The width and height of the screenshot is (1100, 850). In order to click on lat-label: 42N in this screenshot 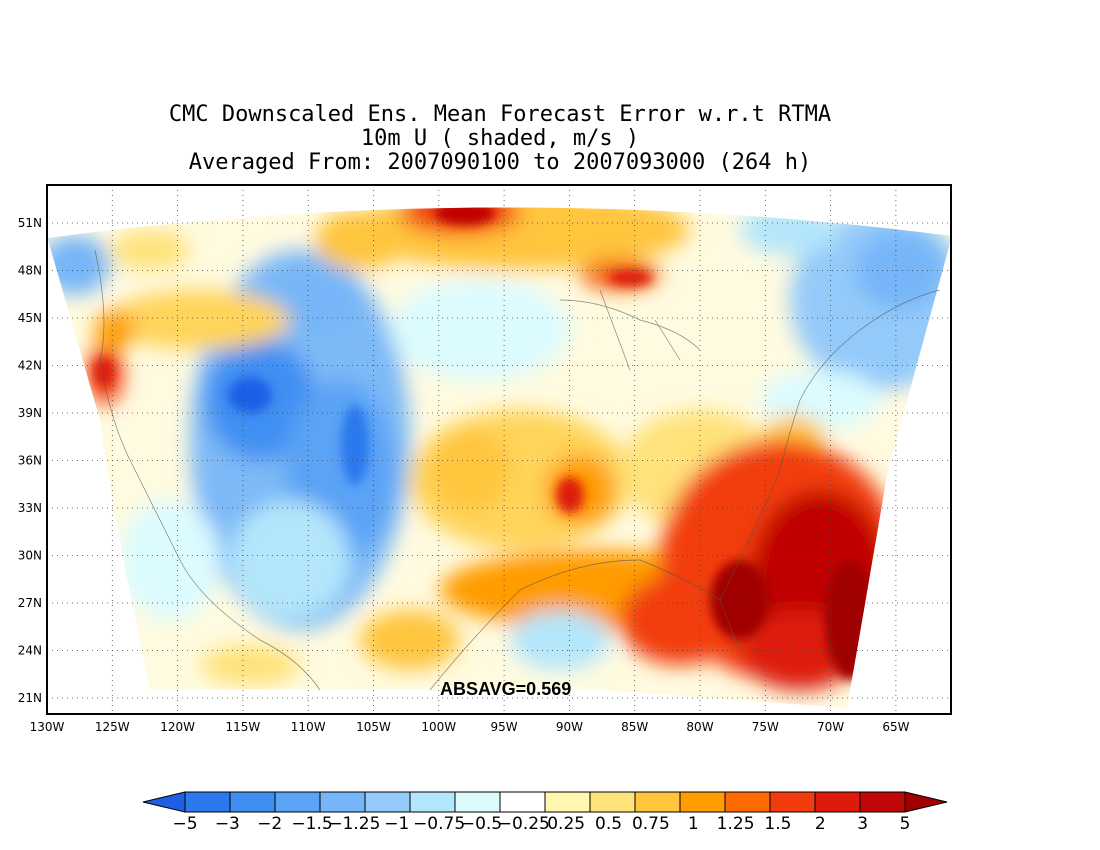, I will do `click(30, 366)`.